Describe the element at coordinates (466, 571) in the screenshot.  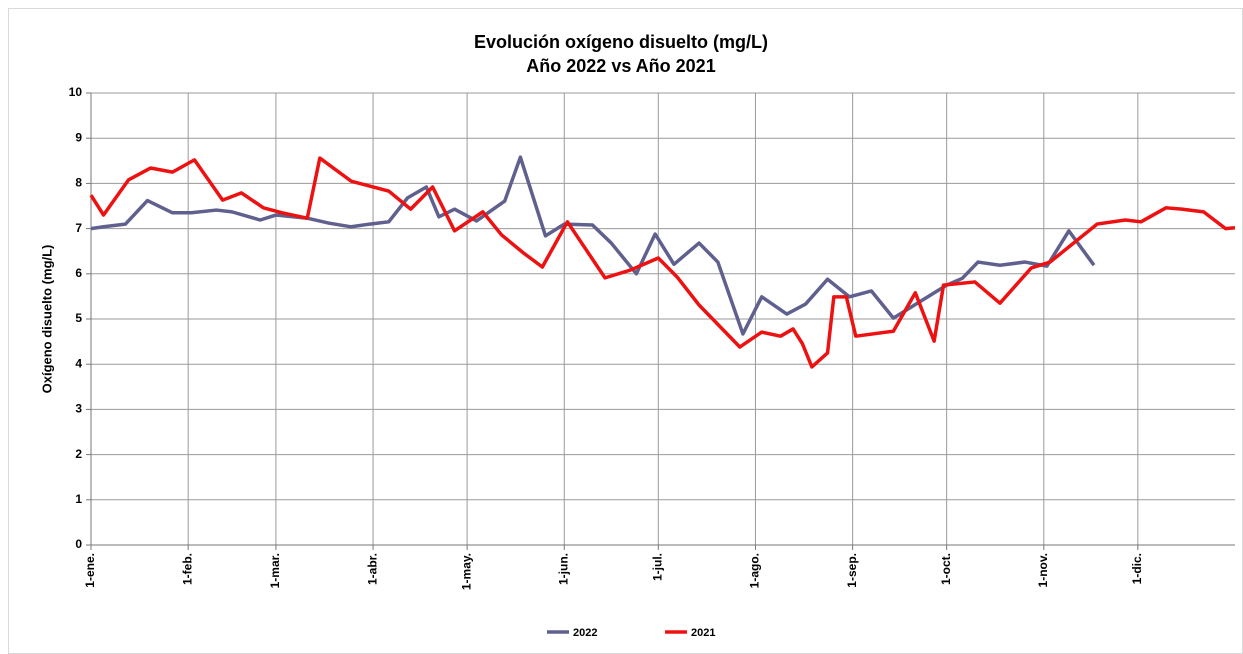
I see `x-tick-label: 1-may.` at that location.